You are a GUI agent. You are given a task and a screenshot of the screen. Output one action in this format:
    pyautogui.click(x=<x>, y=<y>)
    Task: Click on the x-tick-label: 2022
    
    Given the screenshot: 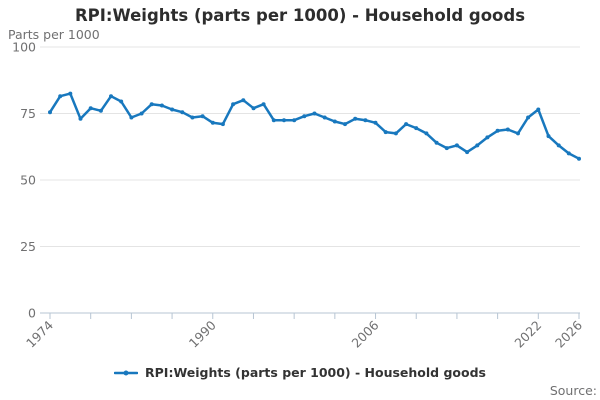 What is the action you would take?
    pyautogui.click(x=527, y=334)
    